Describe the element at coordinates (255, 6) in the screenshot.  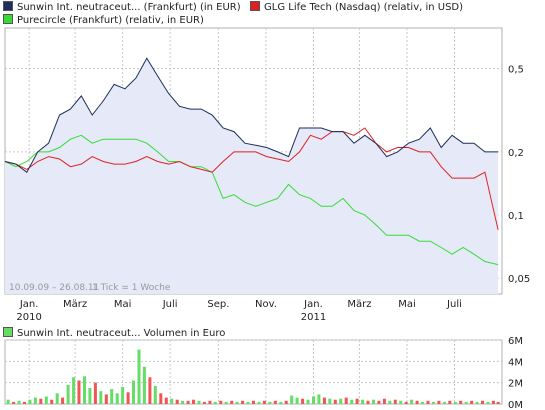
I see `legend-swatch-glg` at that location.